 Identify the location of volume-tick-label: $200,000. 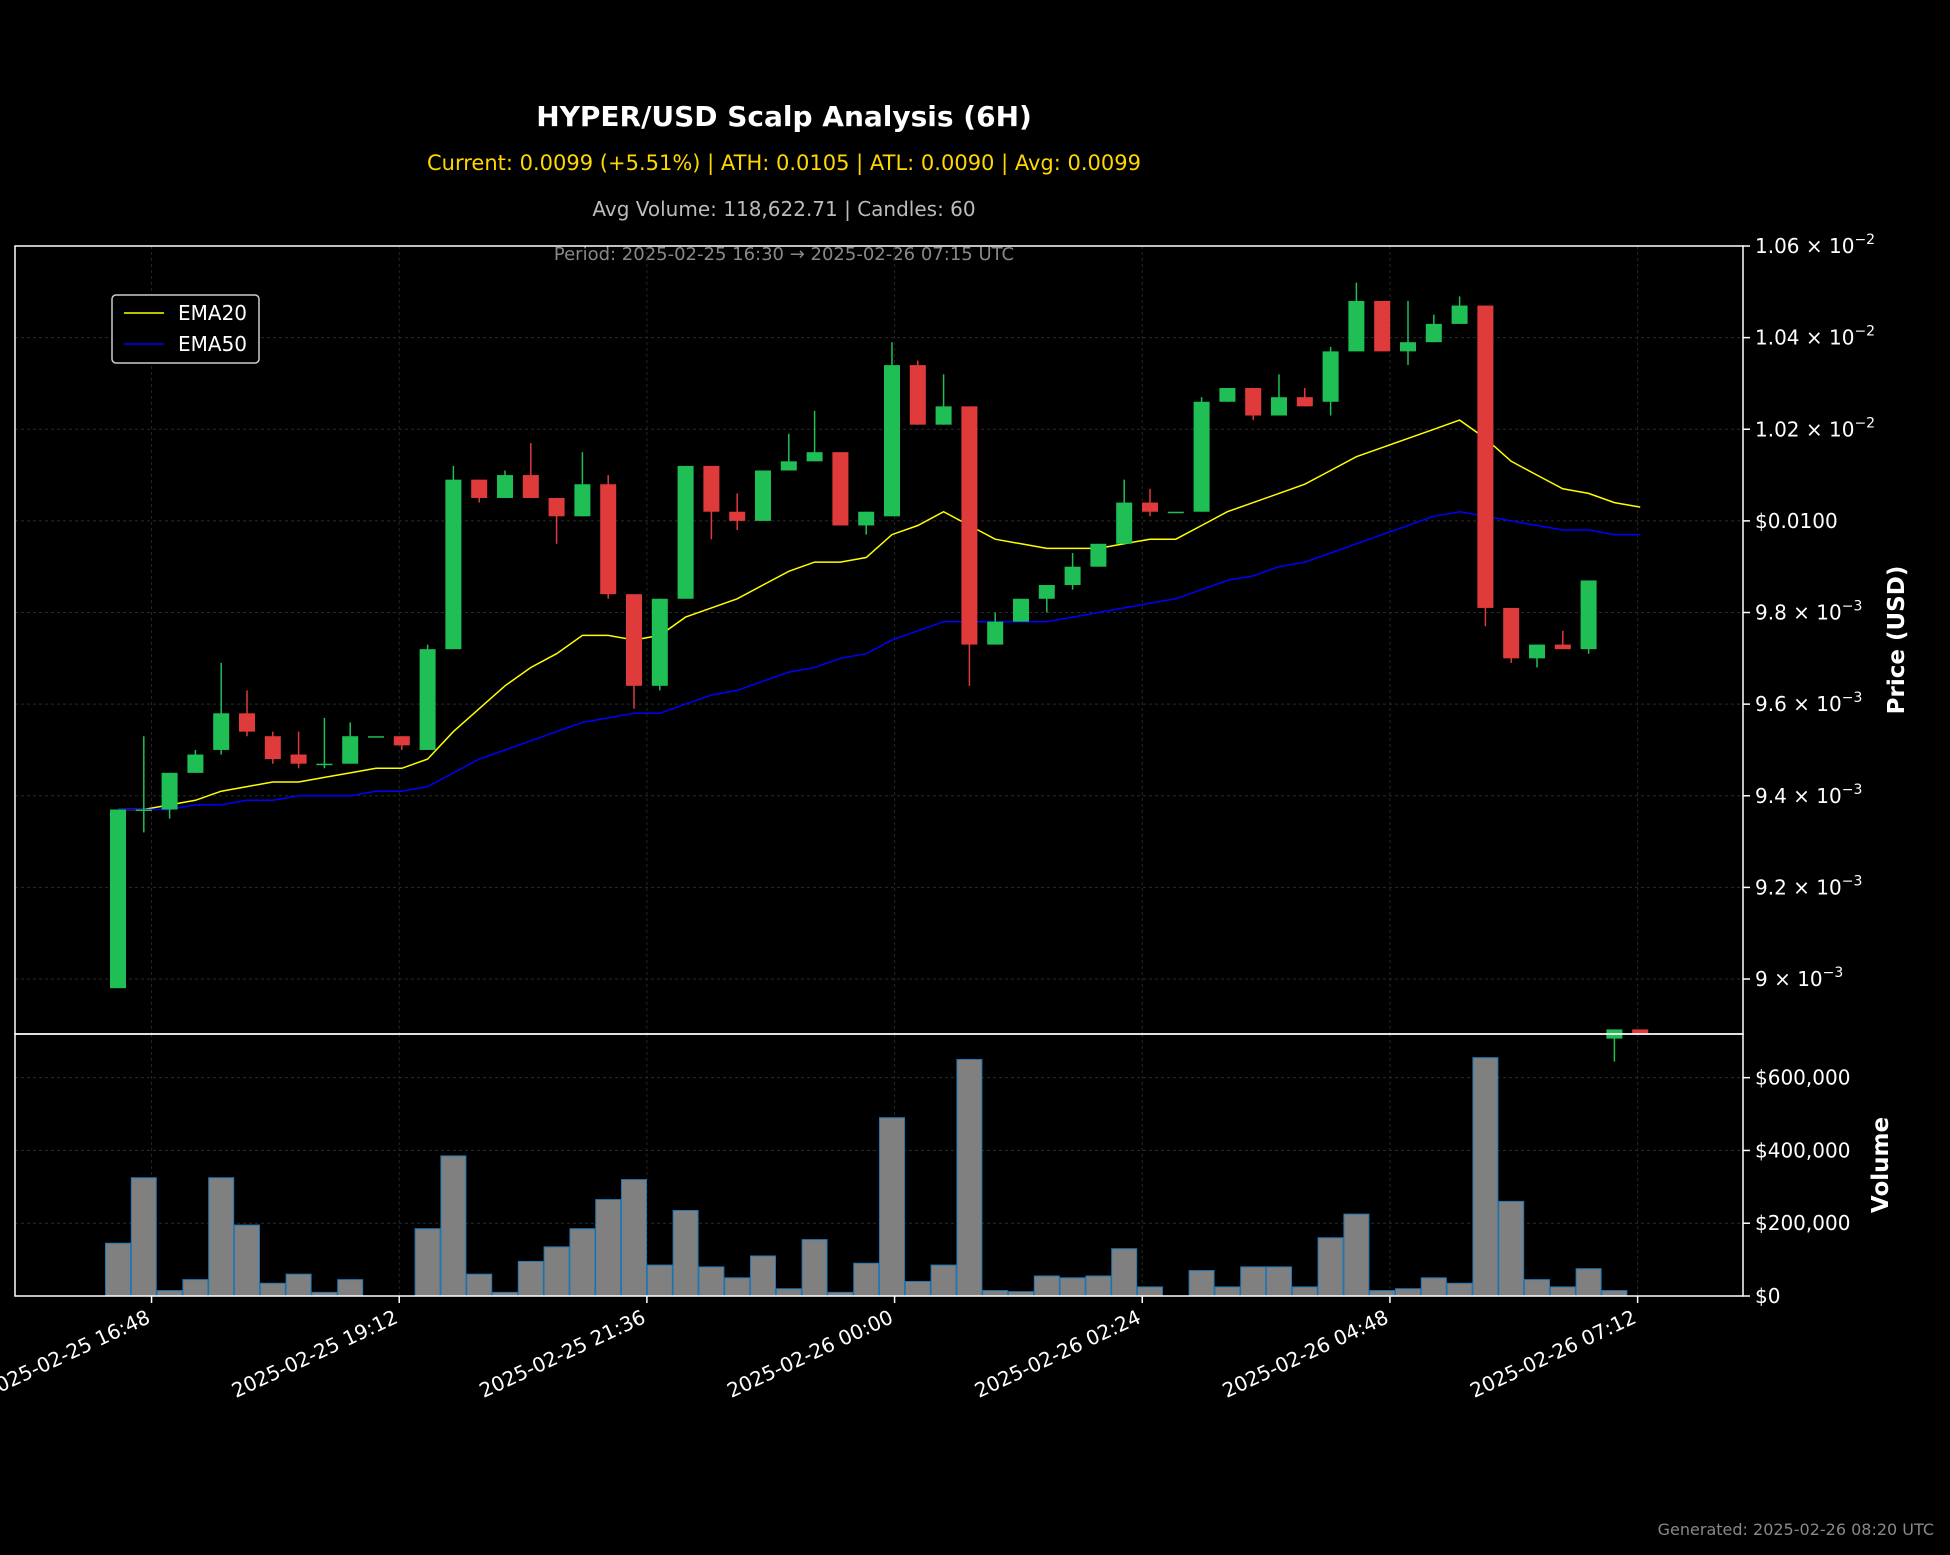
(1802, 1223).